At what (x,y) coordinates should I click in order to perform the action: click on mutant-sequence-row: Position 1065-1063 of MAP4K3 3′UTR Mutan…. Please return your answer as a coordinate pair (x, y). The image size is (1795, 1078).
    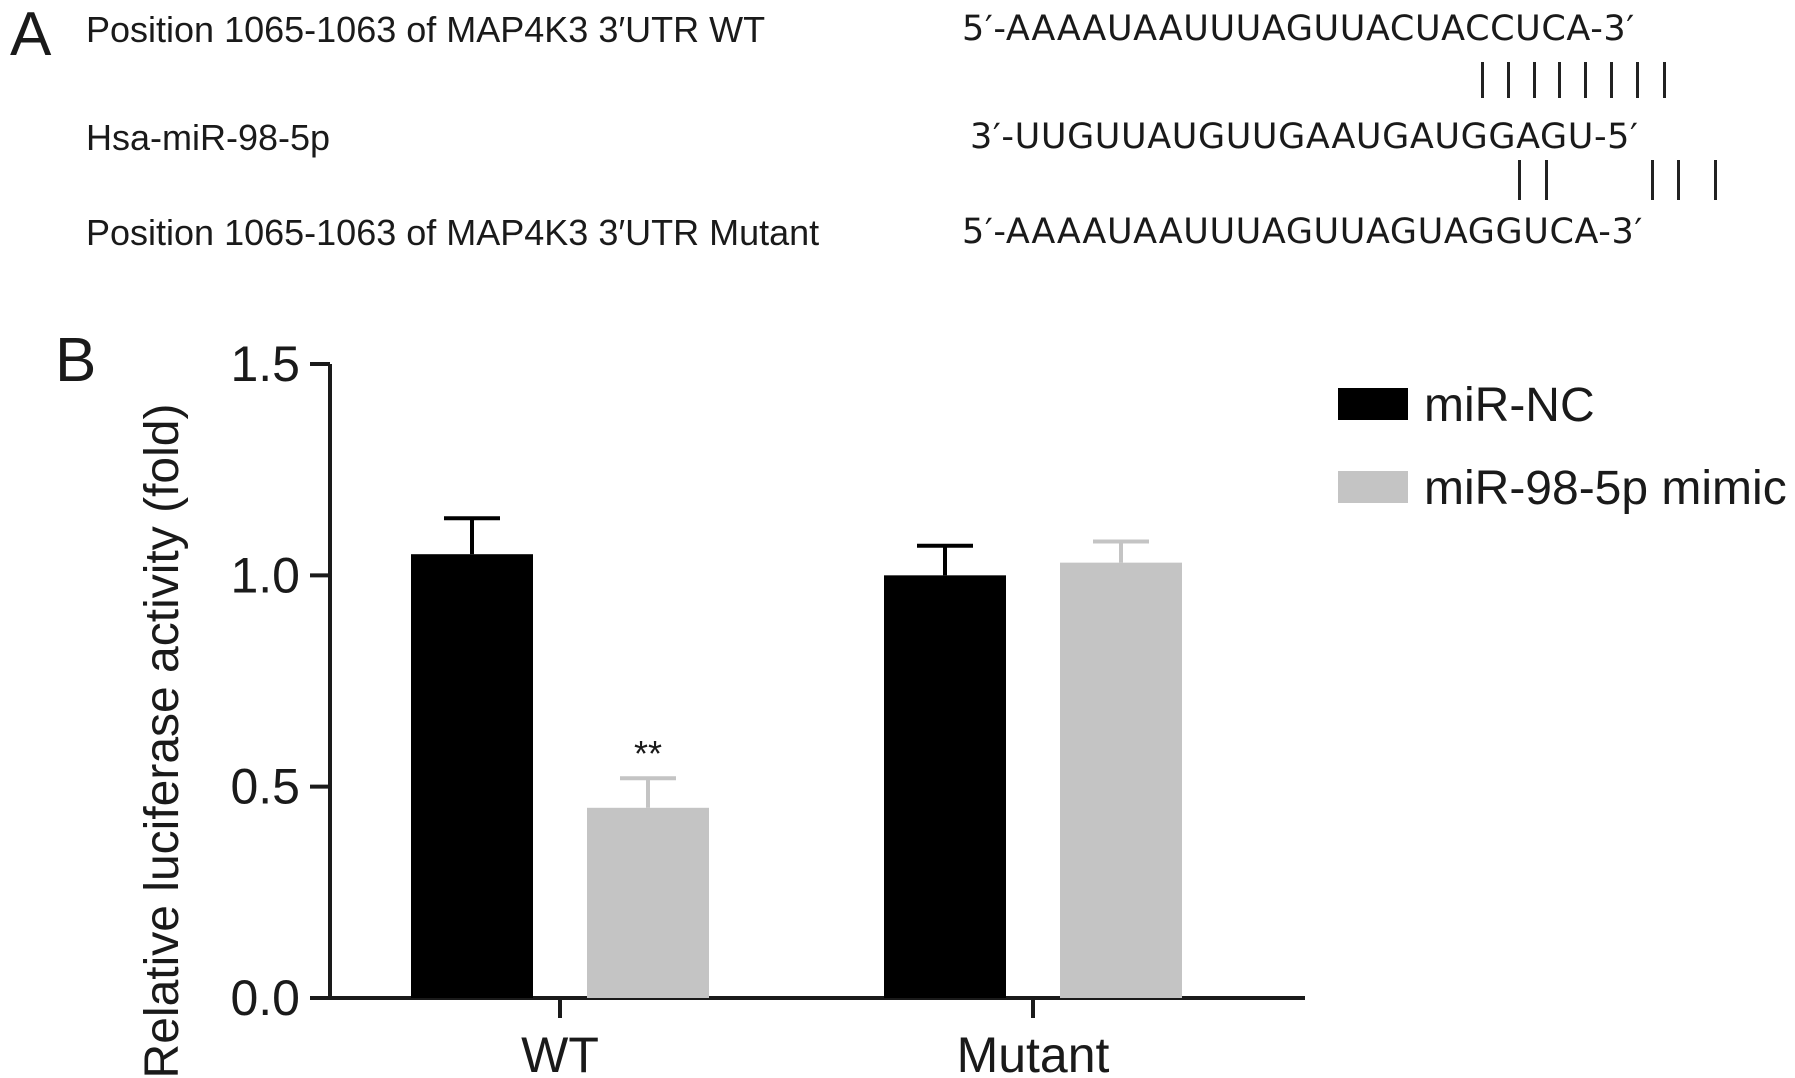
    Looking at the image, I should click on (897, 235).